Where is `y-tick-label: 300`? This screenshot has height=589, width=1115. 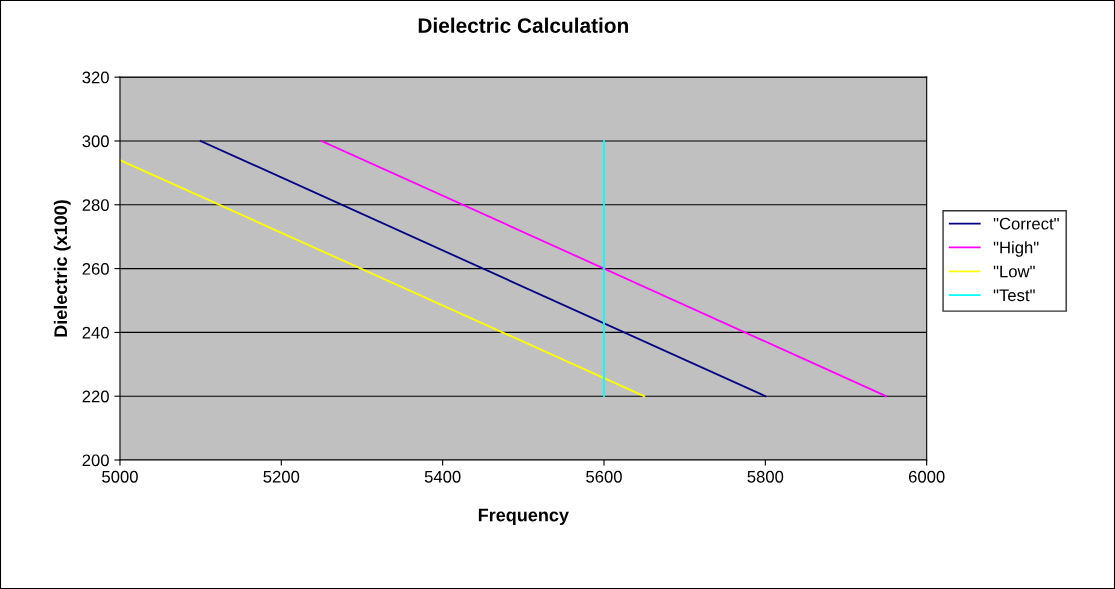
y-tick-label: 300 is located at coordinates (95, 141).